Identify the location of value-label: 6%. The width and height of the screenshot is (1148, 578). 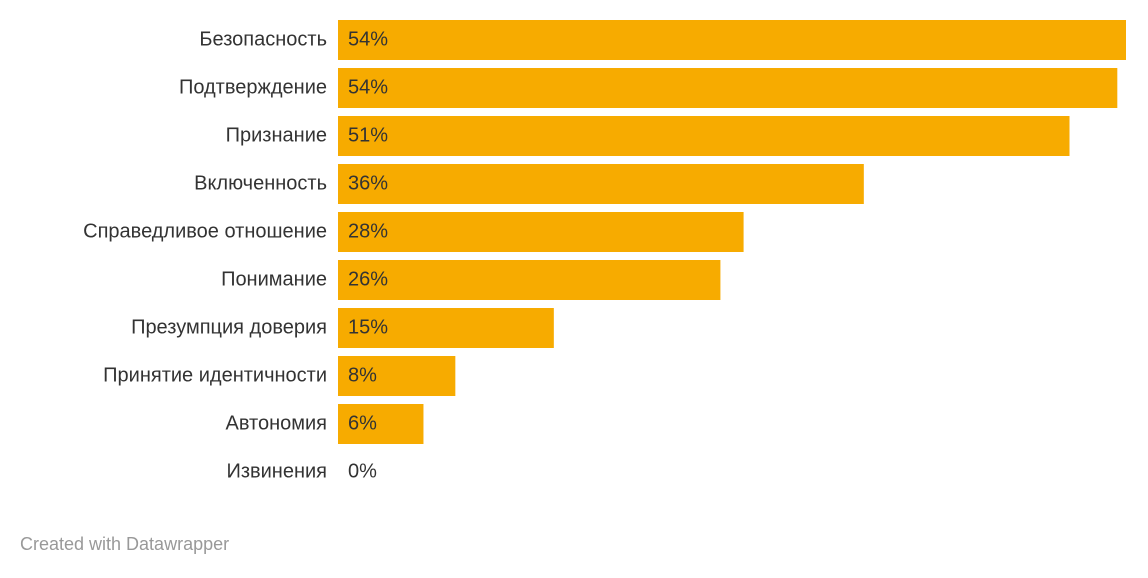
(362, 423).